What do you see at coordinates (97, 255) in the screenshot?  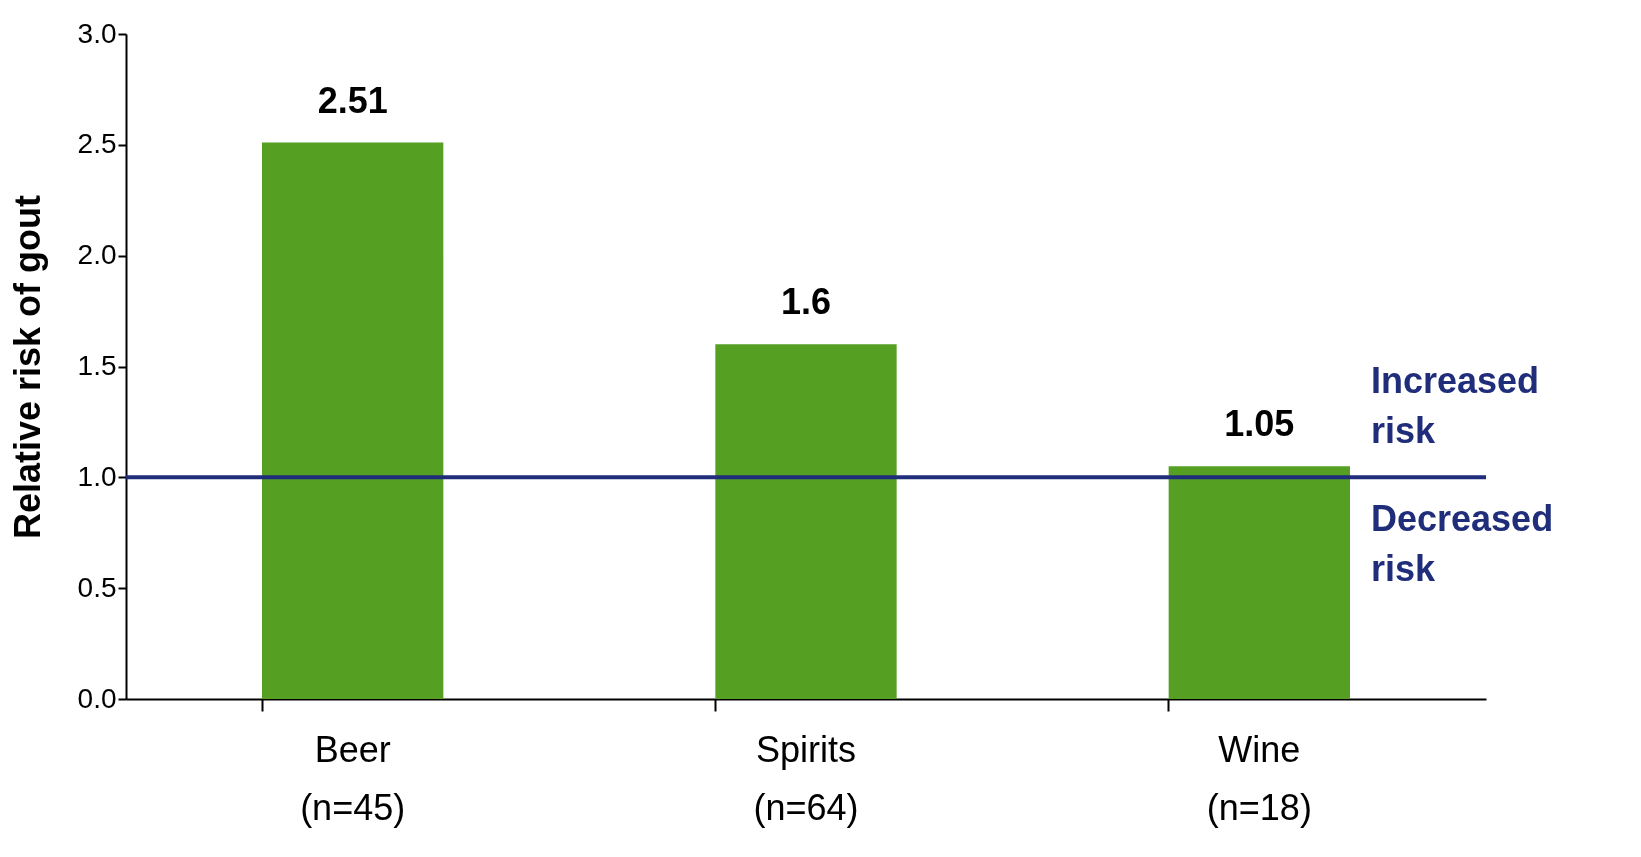 I see `y-tick-label: 2.0` at bounding box center [97, 255].